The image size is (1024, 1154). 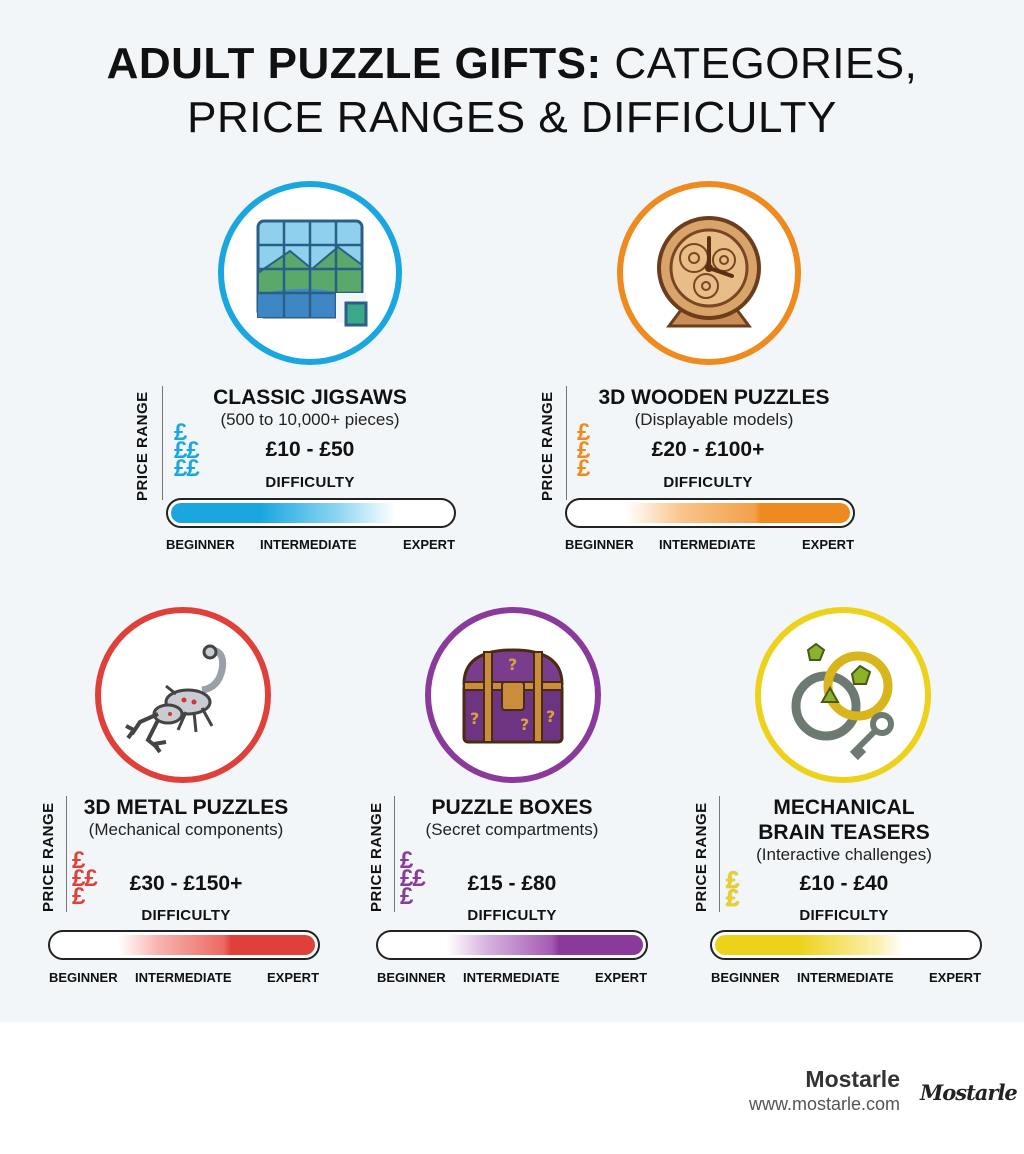 I want to click on treasure-chest-icon: ????, so click(x=513, y=696).